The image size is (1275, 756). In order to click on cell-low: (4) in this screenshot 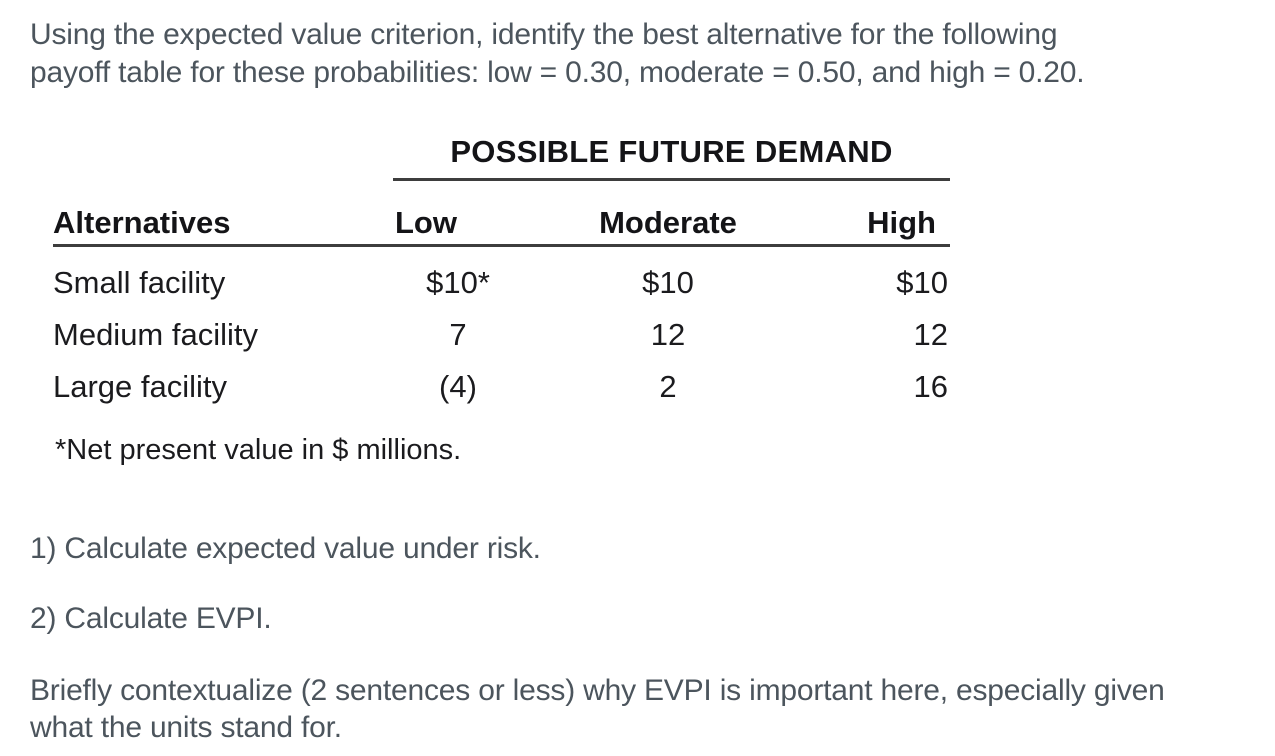, I will do `click(458, 386)`.